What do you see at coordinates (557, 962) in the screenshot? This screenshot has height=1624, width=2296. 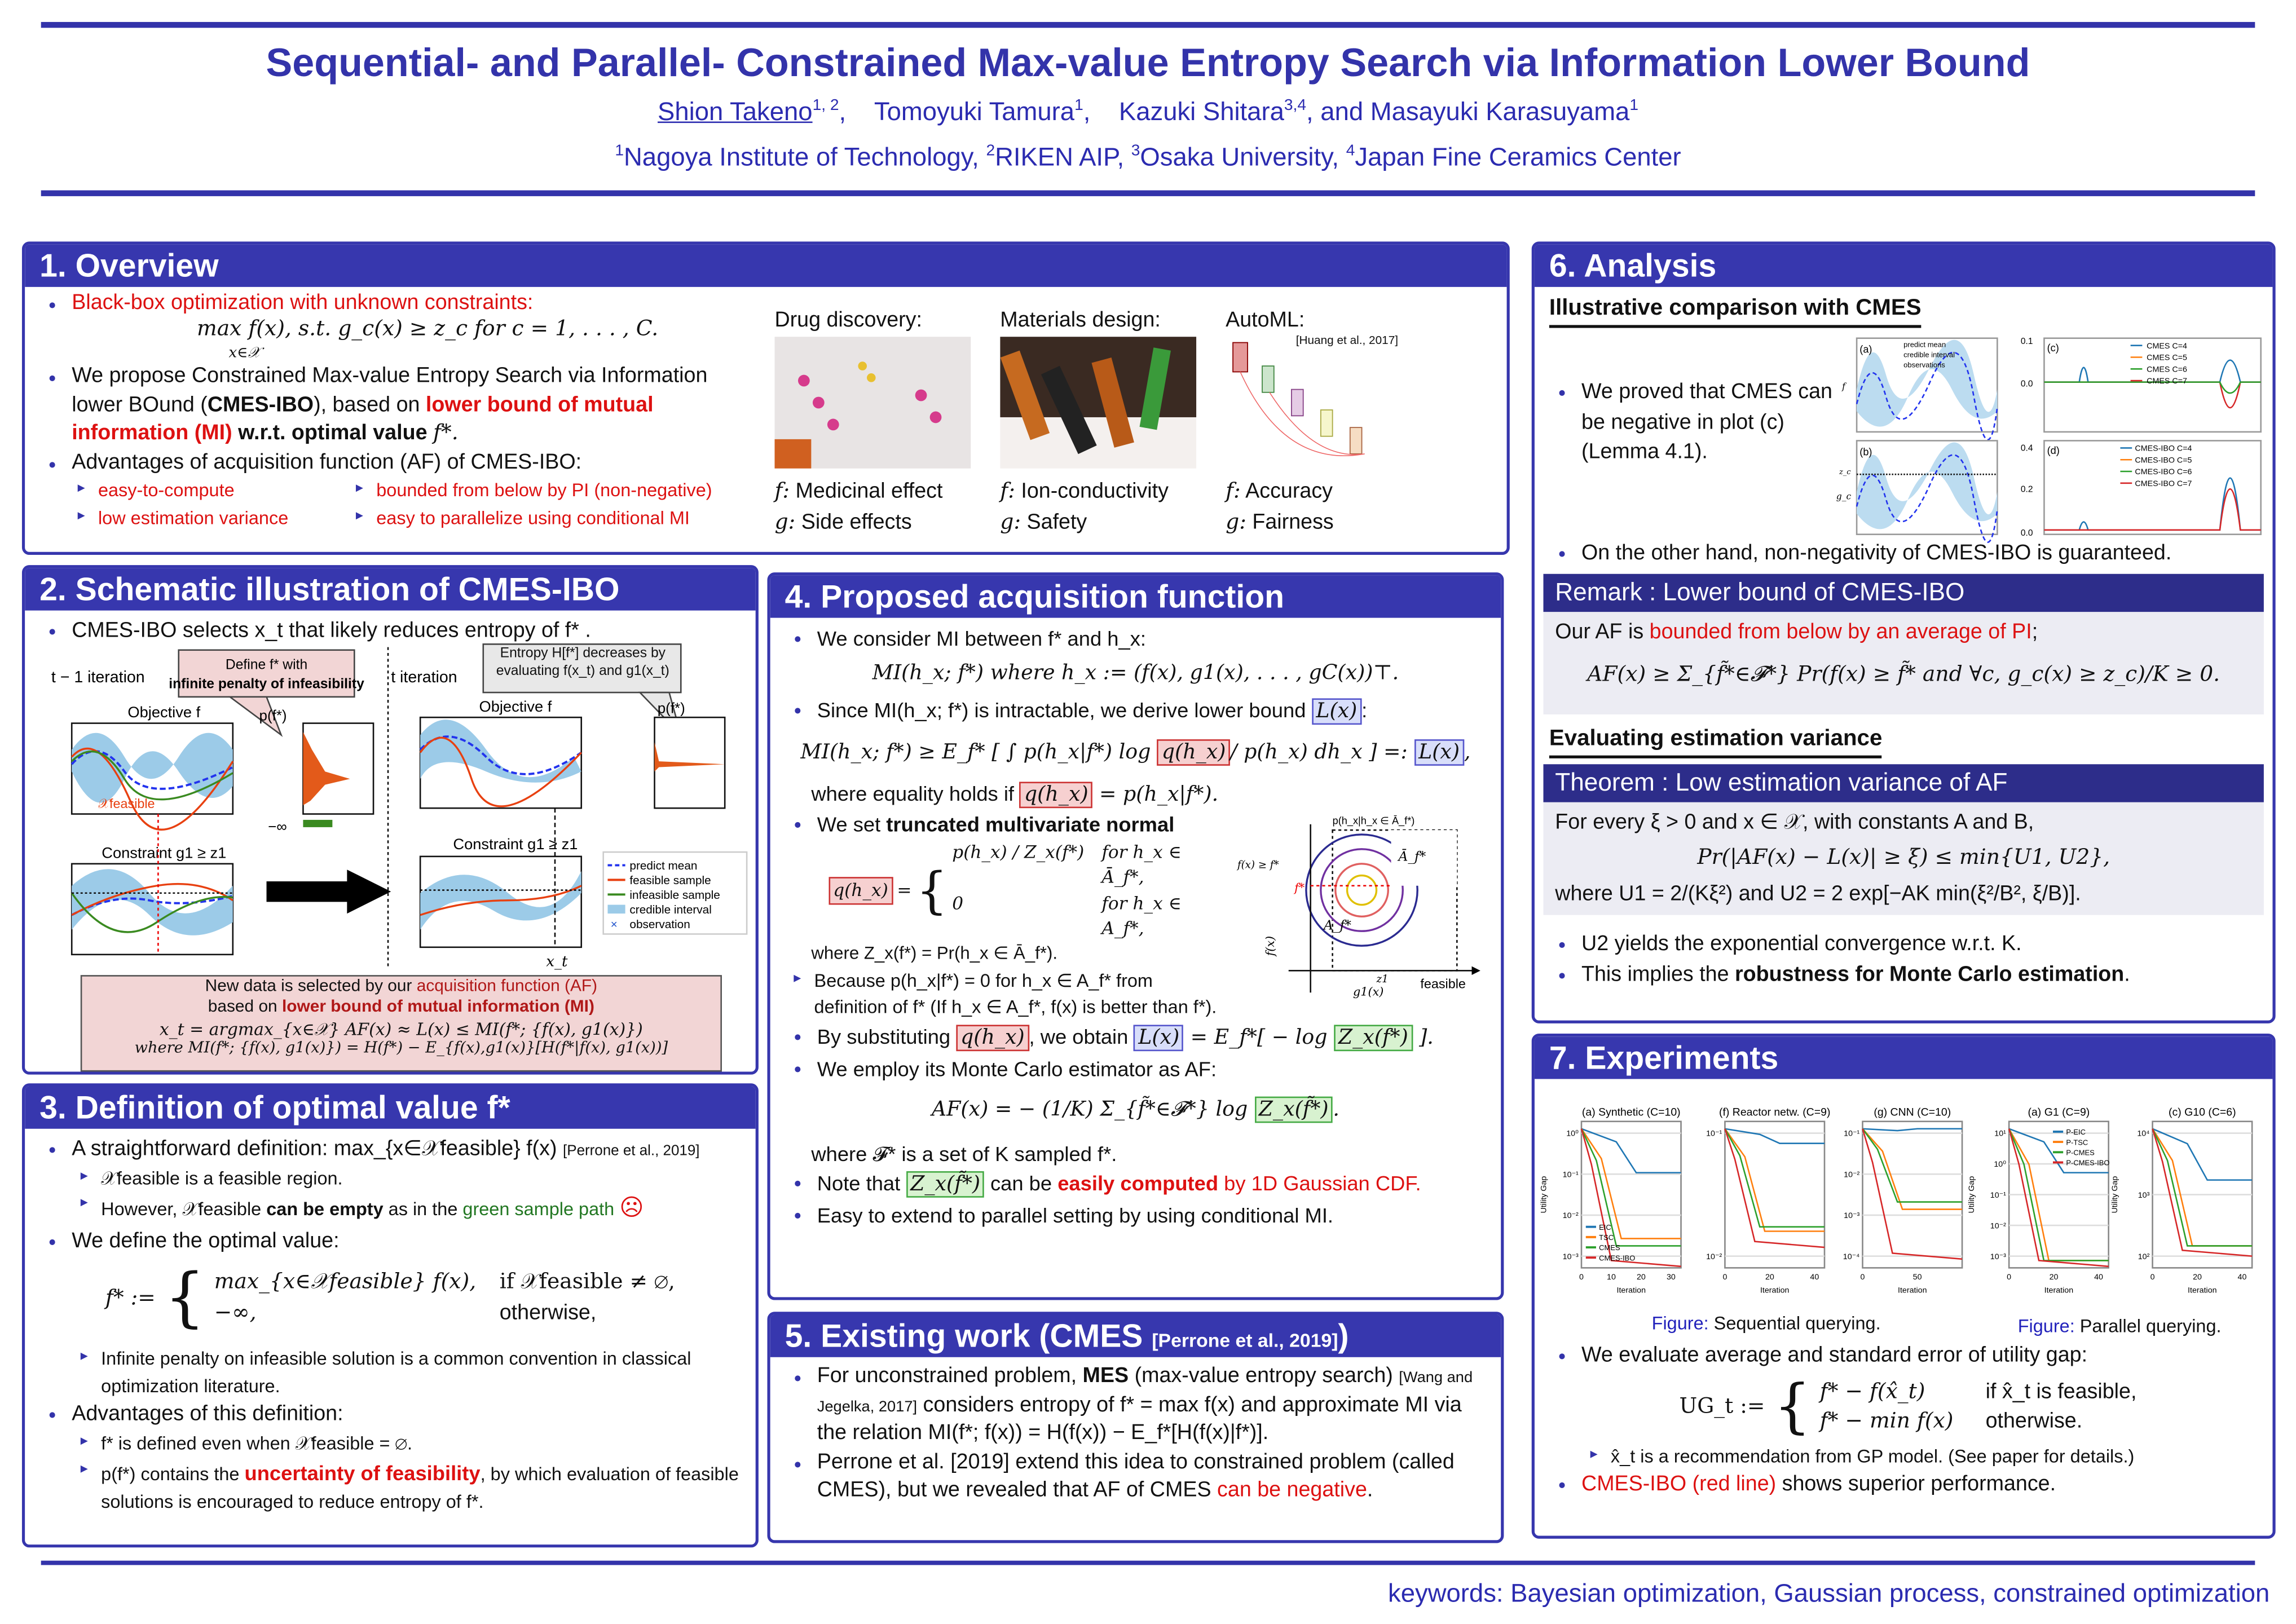 I see `xt-label: x_t` at bounding box center [557, 962].